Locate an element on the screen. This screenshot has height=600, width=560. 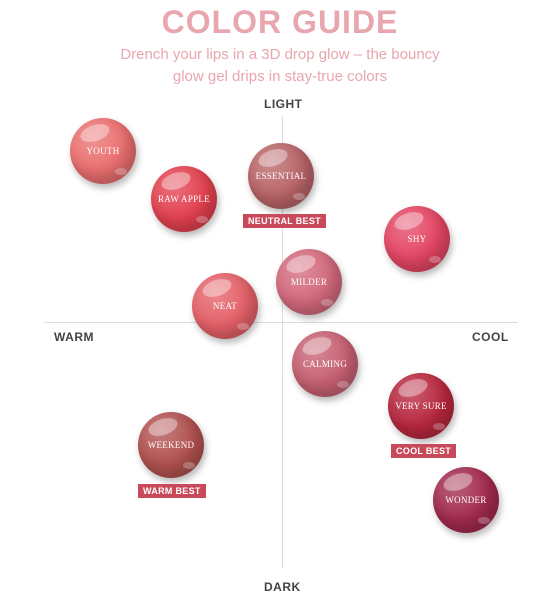
shade-label: CALMING is located at coordinates (325, 364).